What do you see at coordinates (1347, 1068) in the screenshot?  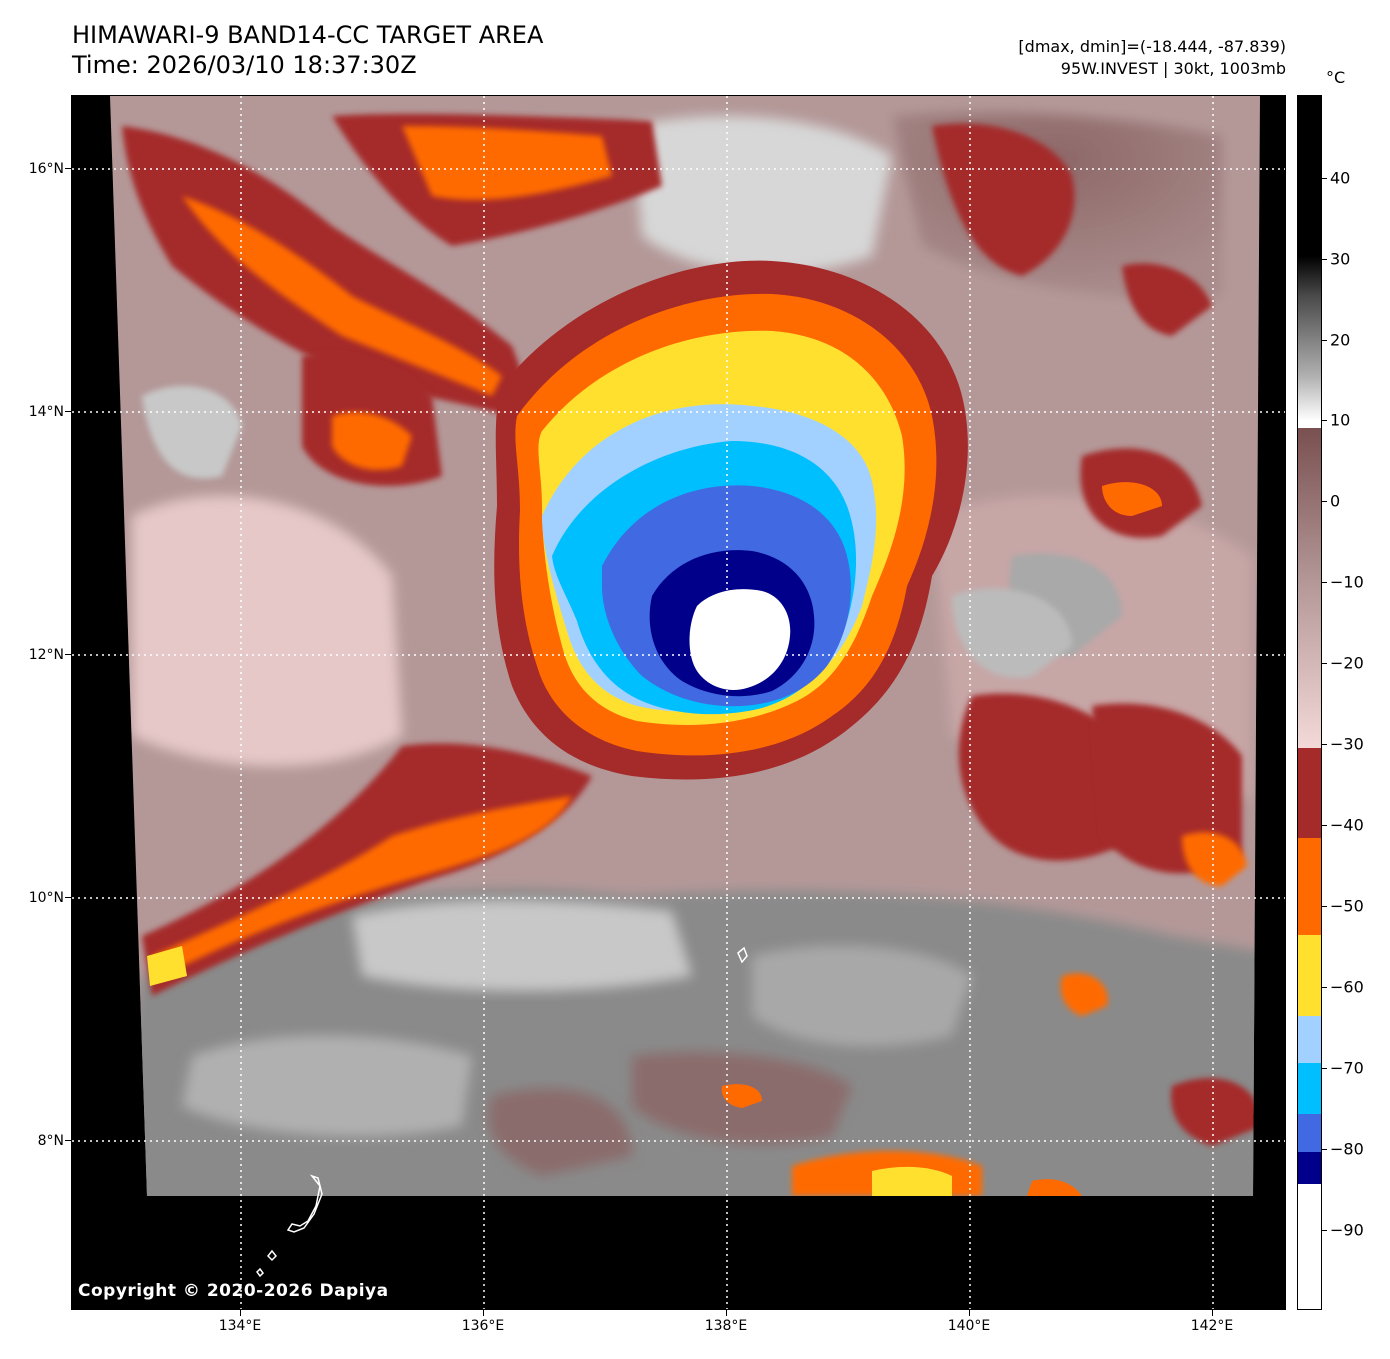 I see `colorbar-label-minus70: −70` at bounding box center [1347, 1068].